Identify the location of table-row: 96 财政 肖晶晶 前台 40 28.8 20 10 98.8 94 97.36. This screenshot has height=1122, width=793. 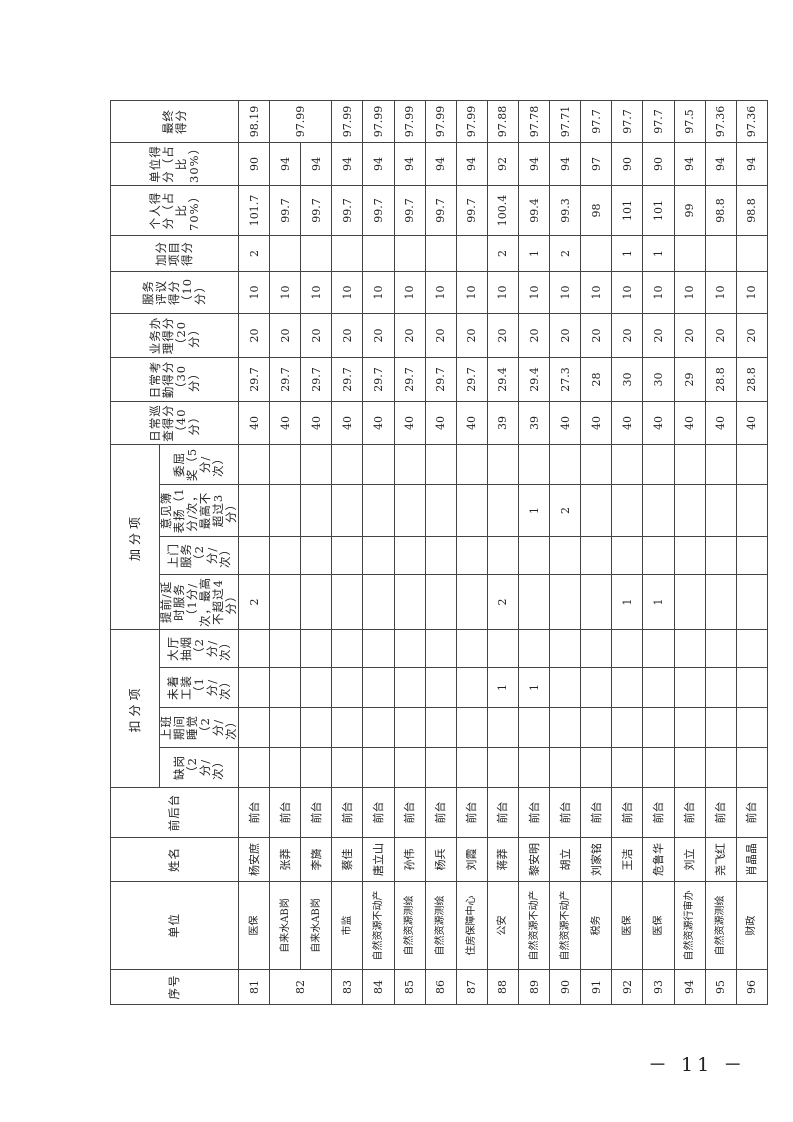
(752, 552).